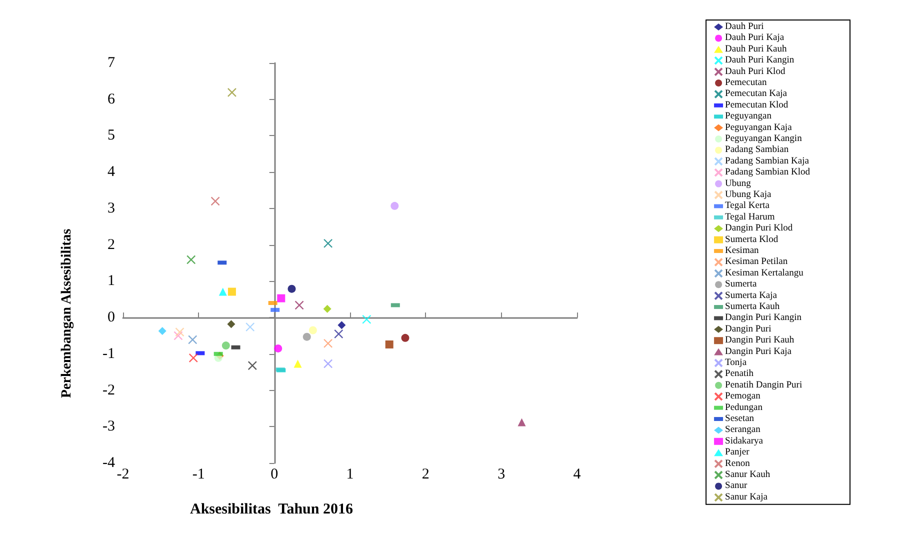  What do you see at coordinates (759, 229) in the screenshot?
I see `legend-label: Dangin Puri Klod` at bounding box center [759, 229].